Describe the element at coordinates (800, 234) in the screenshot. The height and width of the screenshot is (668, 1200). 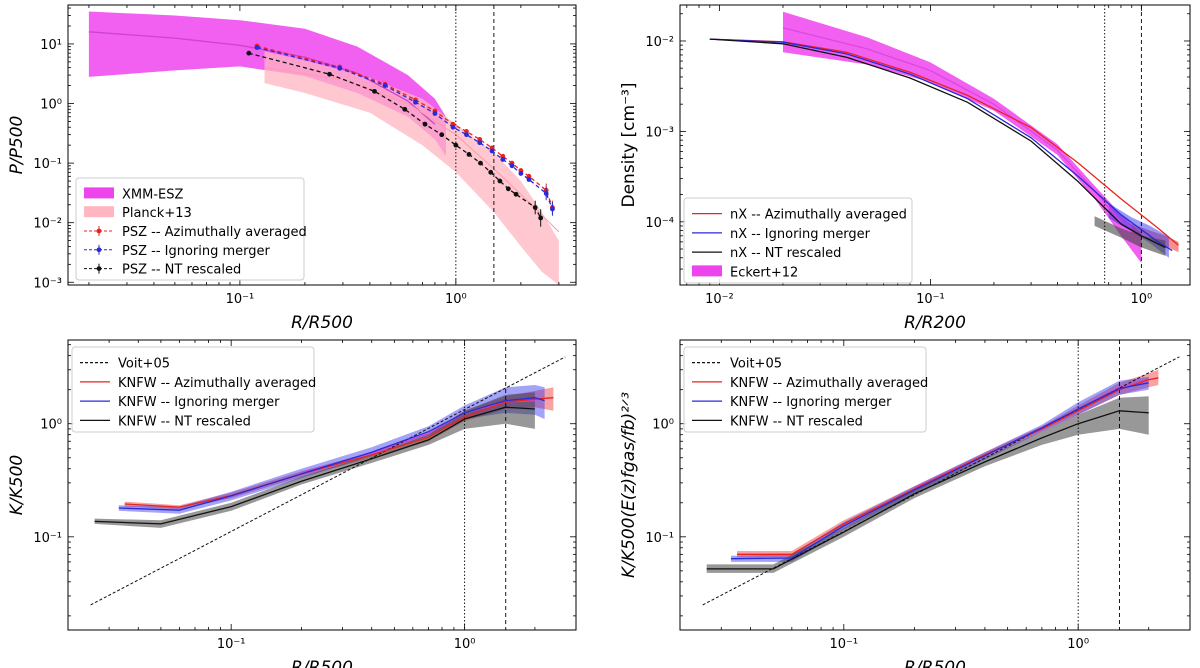
I see `legend-label: nX -- Ignoring merger` at that location.